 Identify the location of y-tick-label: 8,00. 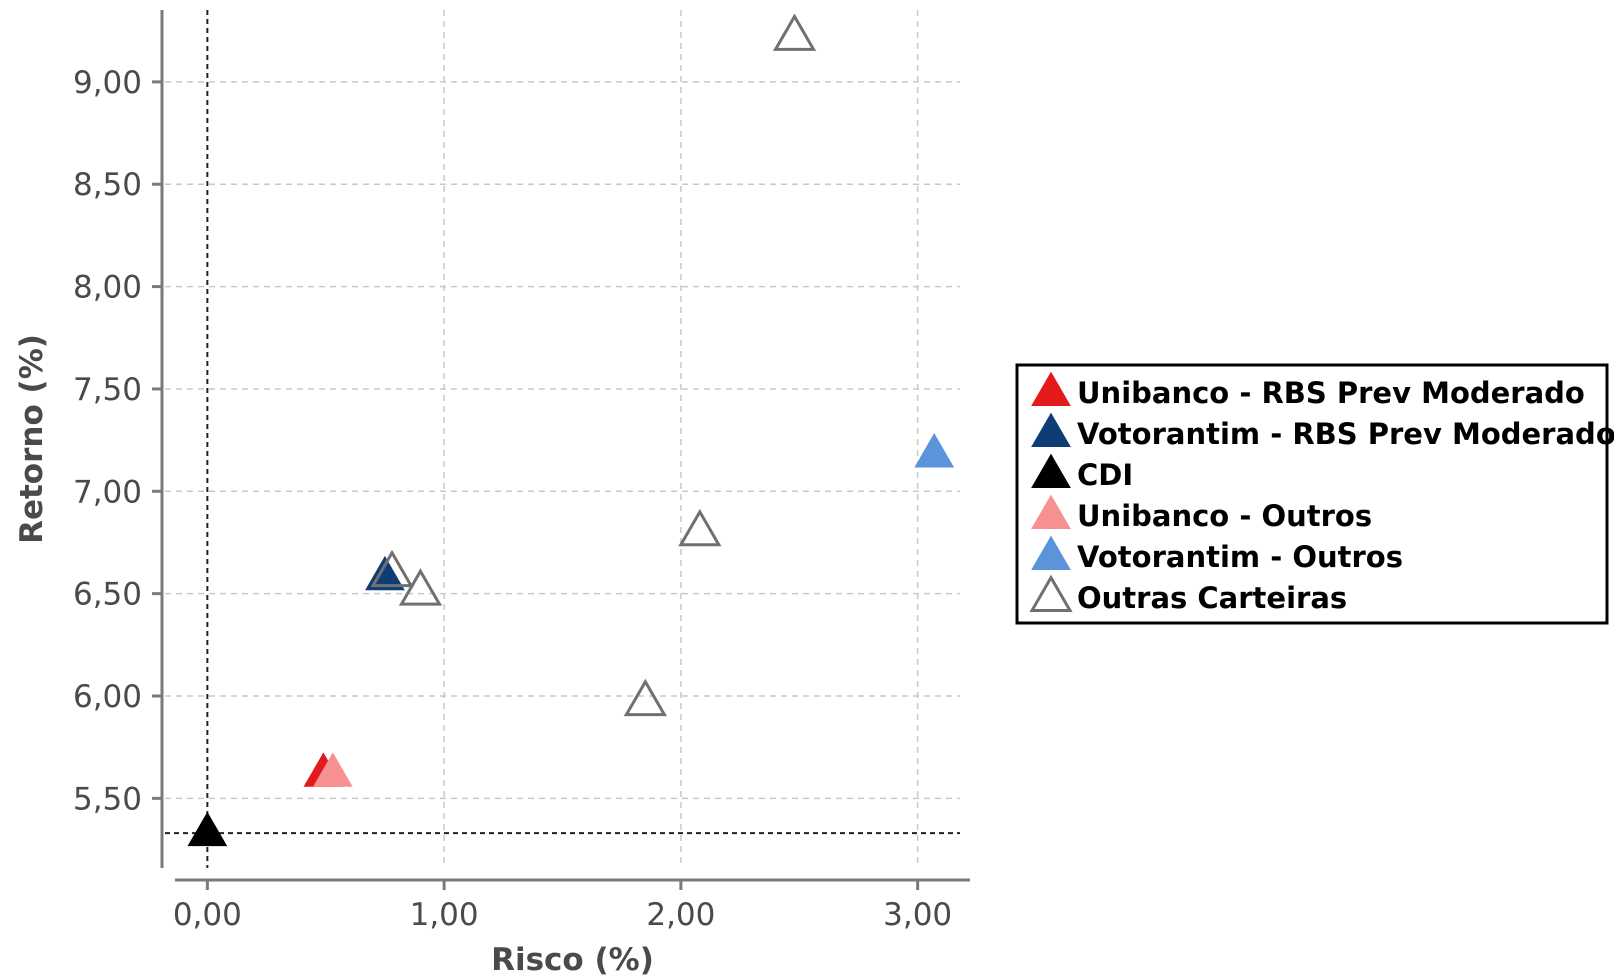
(107, 288).